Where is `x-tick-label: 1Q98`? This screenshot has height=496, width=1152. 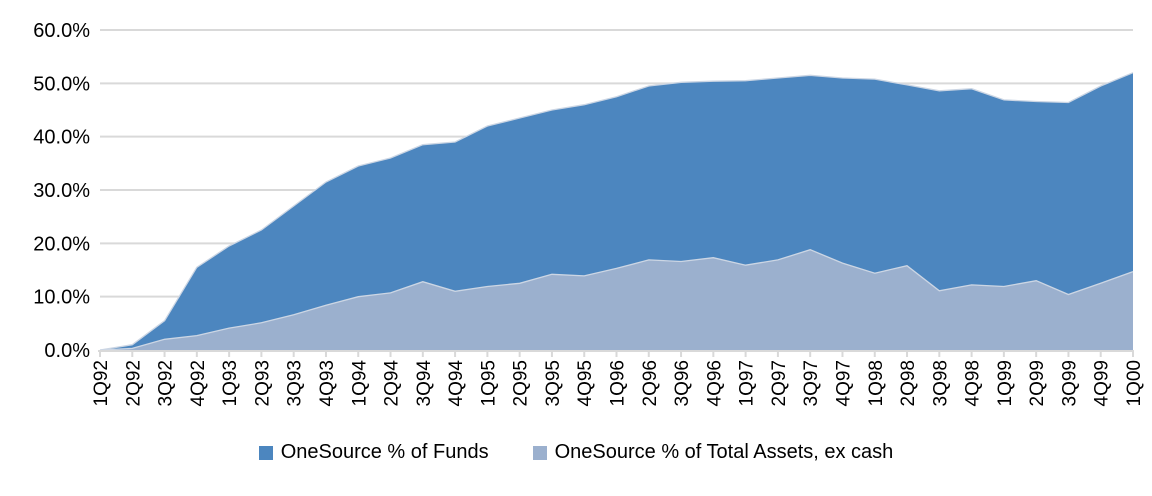
x-tick-label: 1Q98 is located at coordinates (876, 383).